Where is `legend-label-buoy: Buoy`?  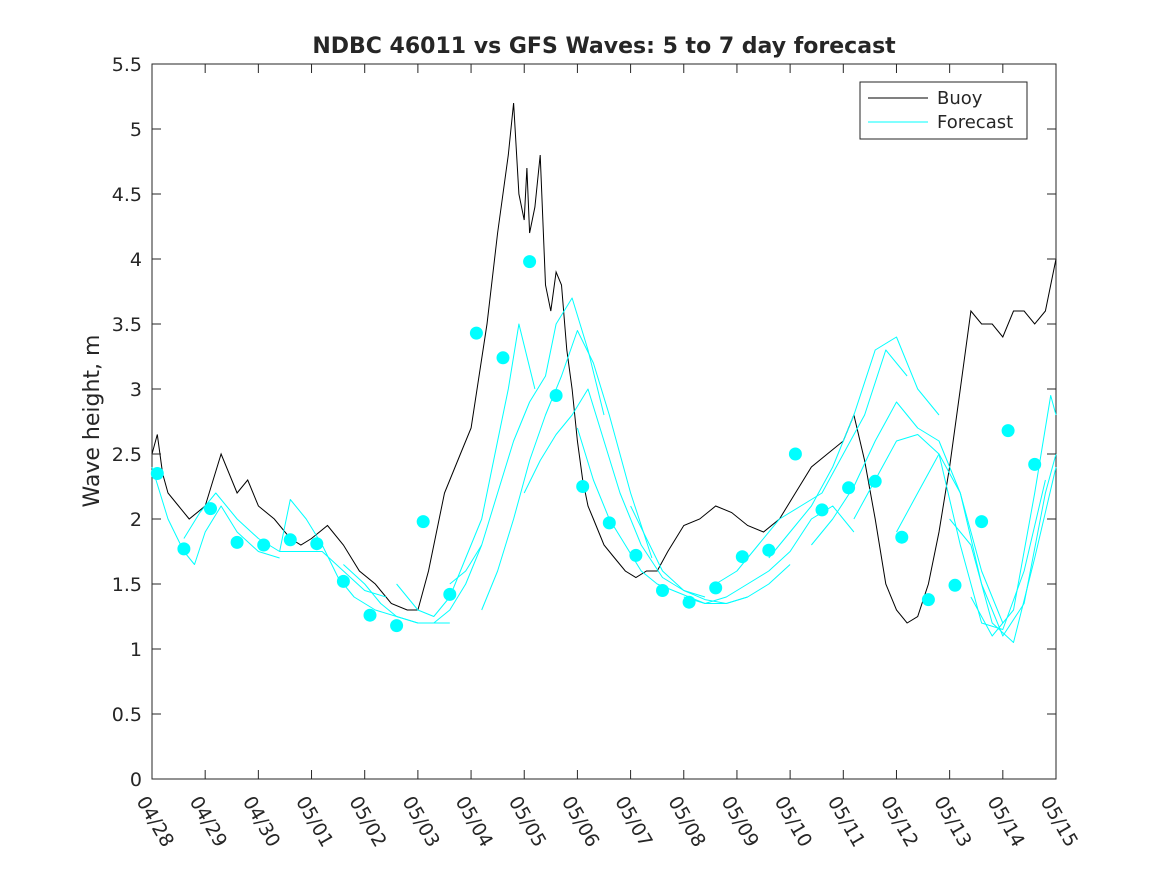
legend-label-buoy: Buoy is located at coordinates (960, 98).